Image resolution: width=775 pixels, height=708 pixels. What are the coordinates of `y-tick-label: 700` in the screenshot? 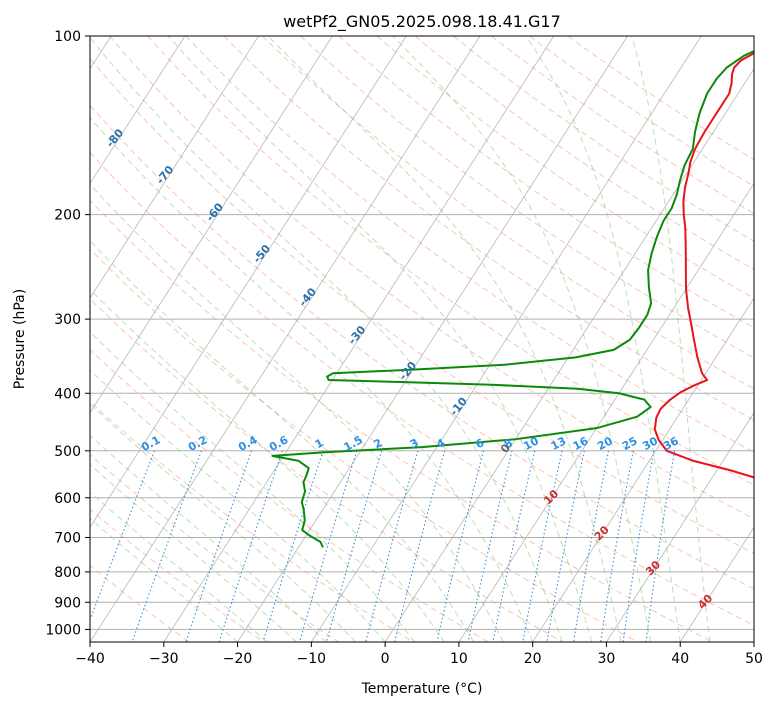 It's located at (67, 539).